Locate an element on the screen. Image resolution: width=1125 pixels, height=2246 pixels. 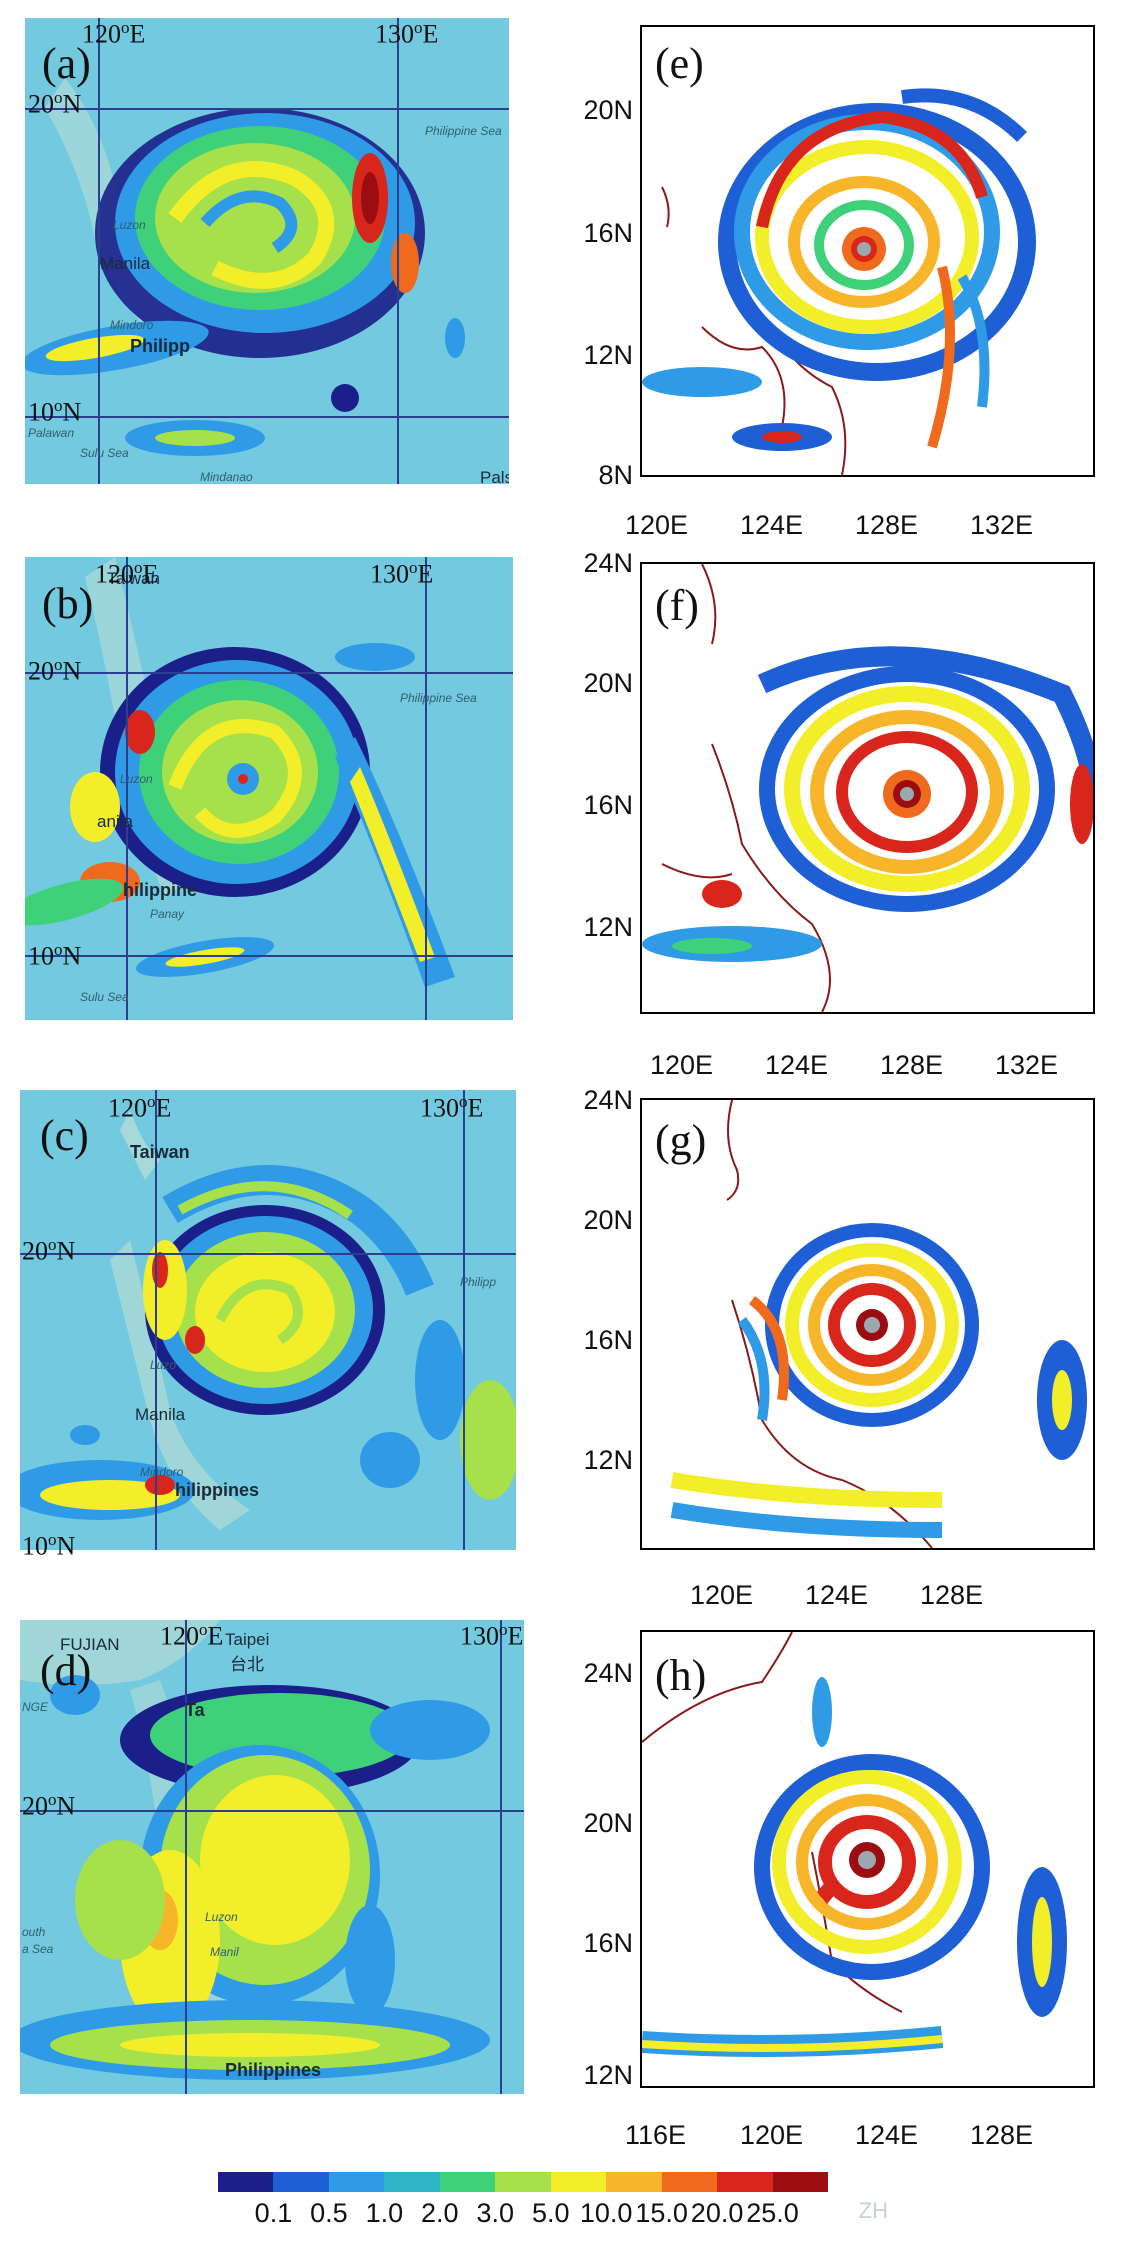
place-philippines: Philippines is located at coordinates (273, 2070).